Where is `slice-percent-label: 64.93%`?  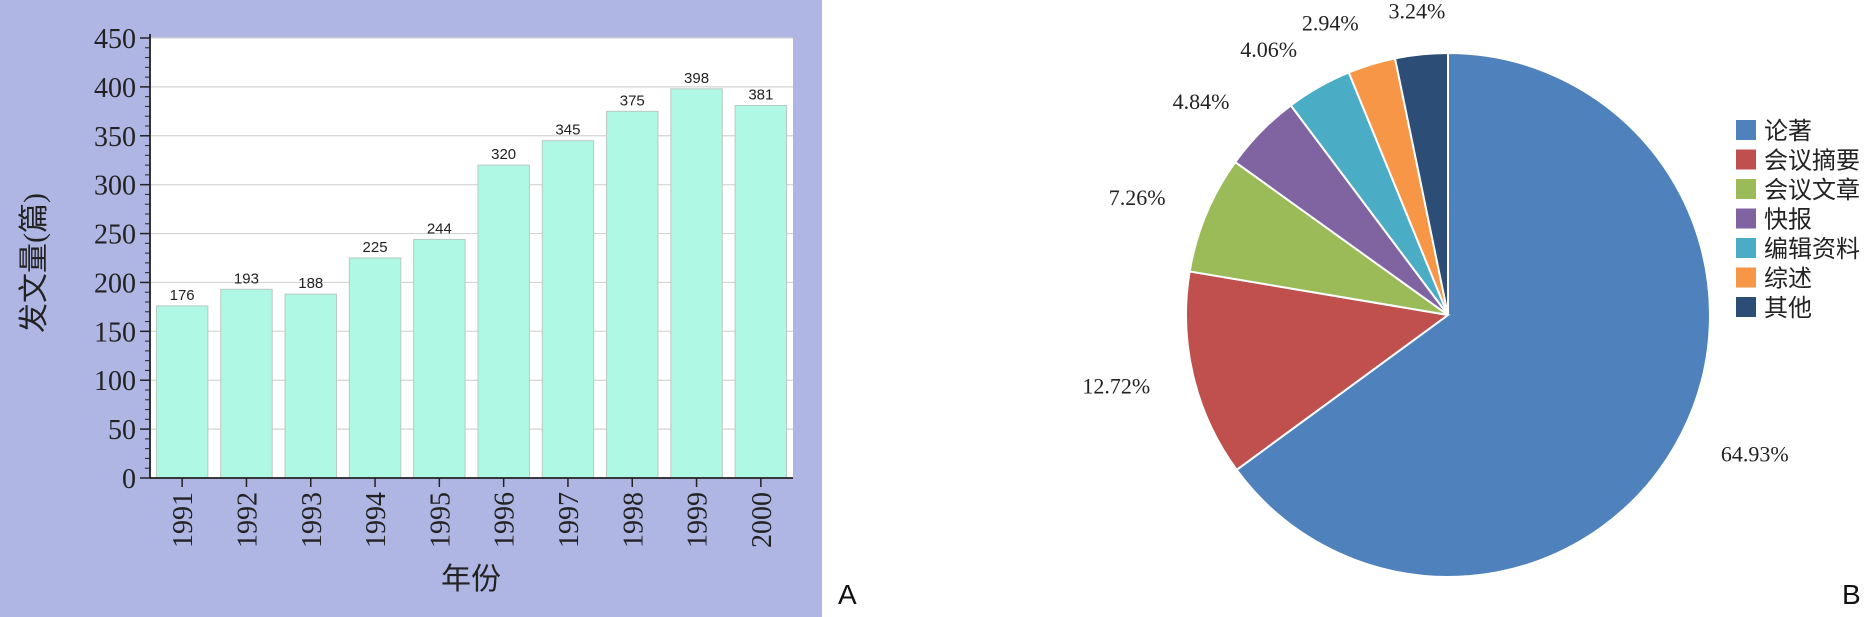 slice-percent-label: 64.93% is located at coordinates (1755, 453).